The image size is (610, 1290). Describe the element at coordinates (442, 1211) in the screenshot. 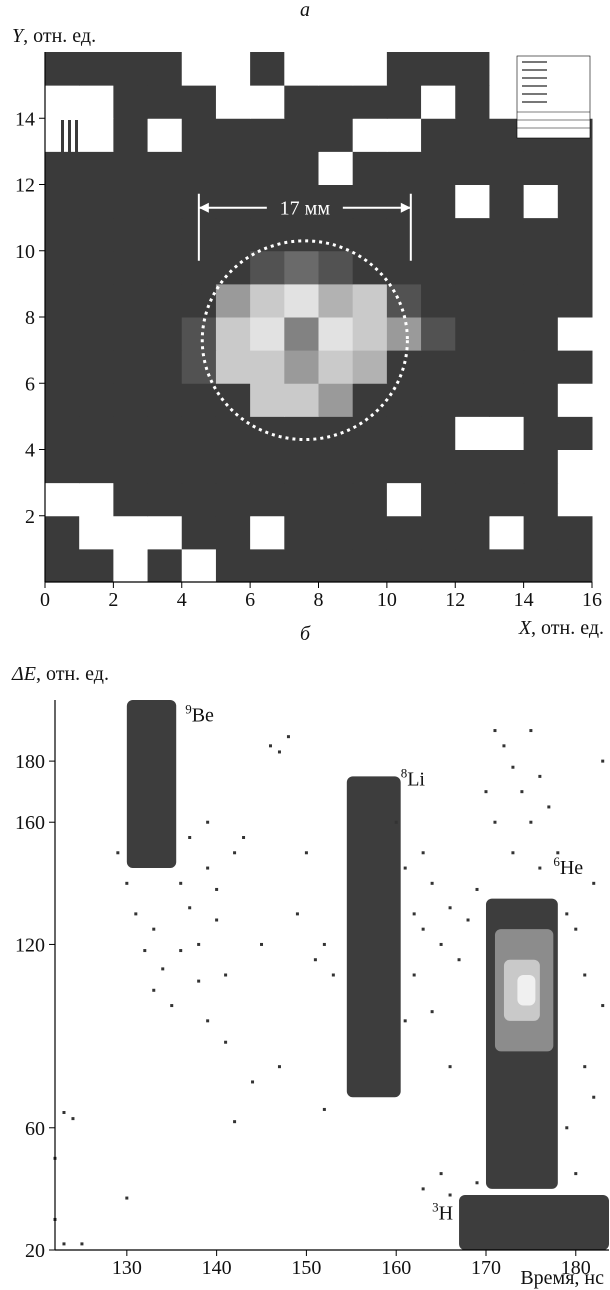

I see `isotope-label: 3H` at that location.